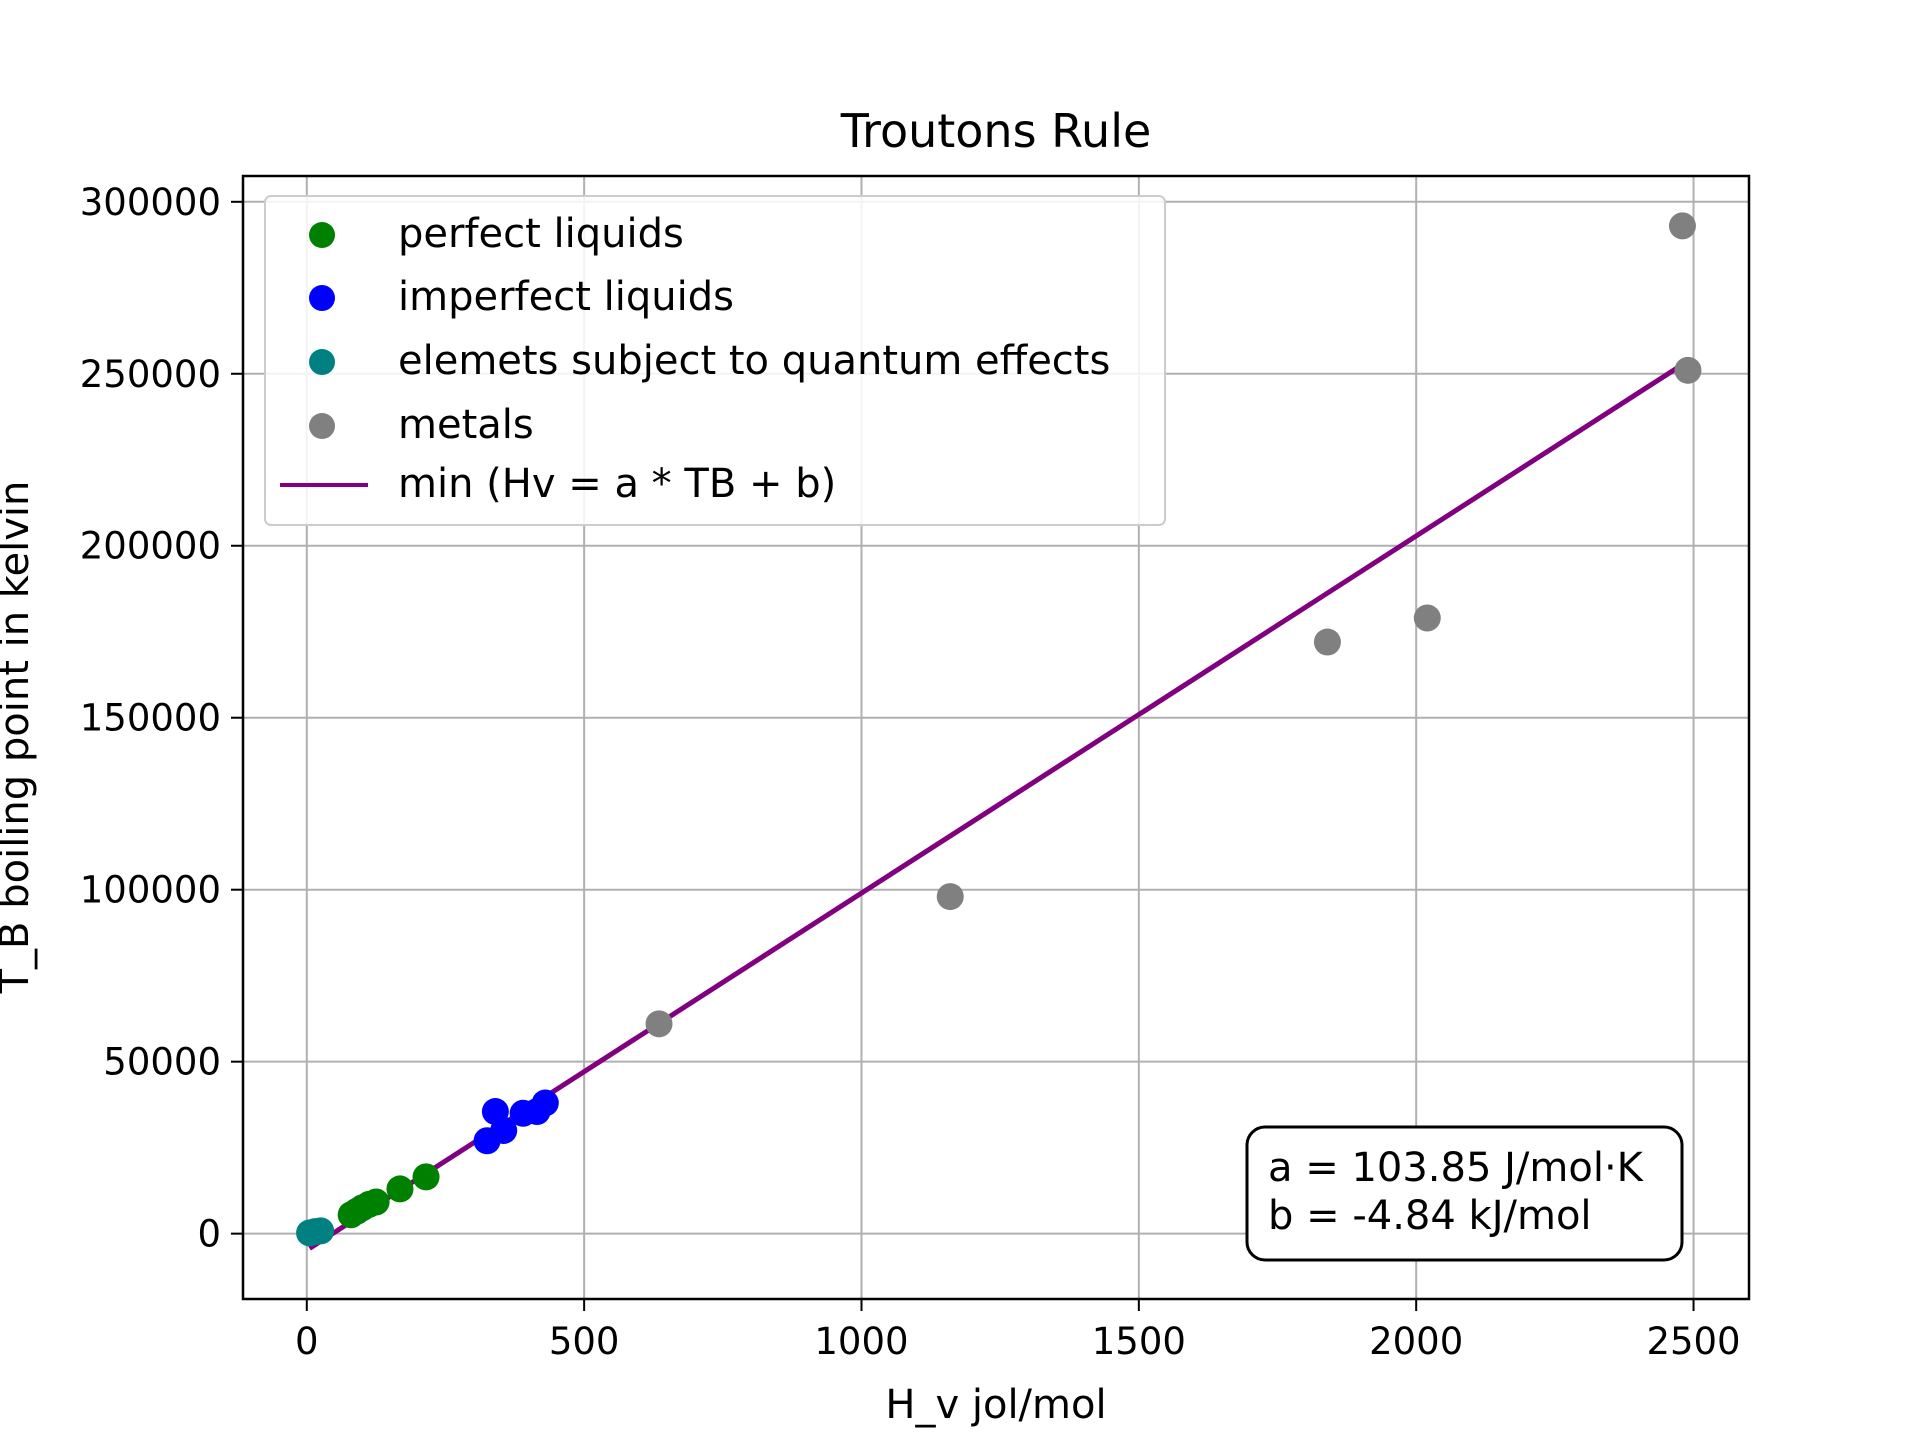  I want to click on y-tick-label: 250000, so click(150, 374).